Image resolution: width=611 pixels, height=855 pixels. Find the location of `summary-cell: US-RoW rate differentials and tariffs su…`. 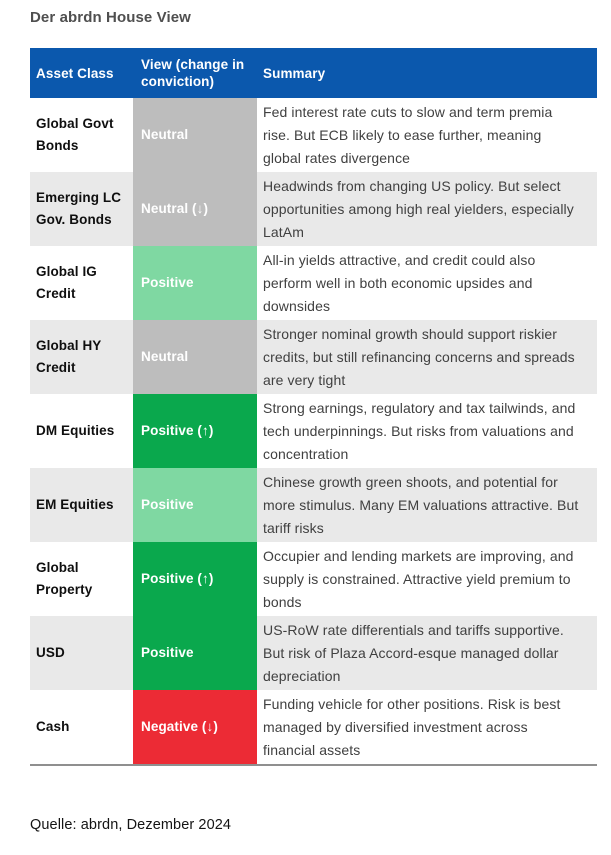

summary-cell: US-RoW rate differentials and tariffs su… is located at coordinates (427, 653).